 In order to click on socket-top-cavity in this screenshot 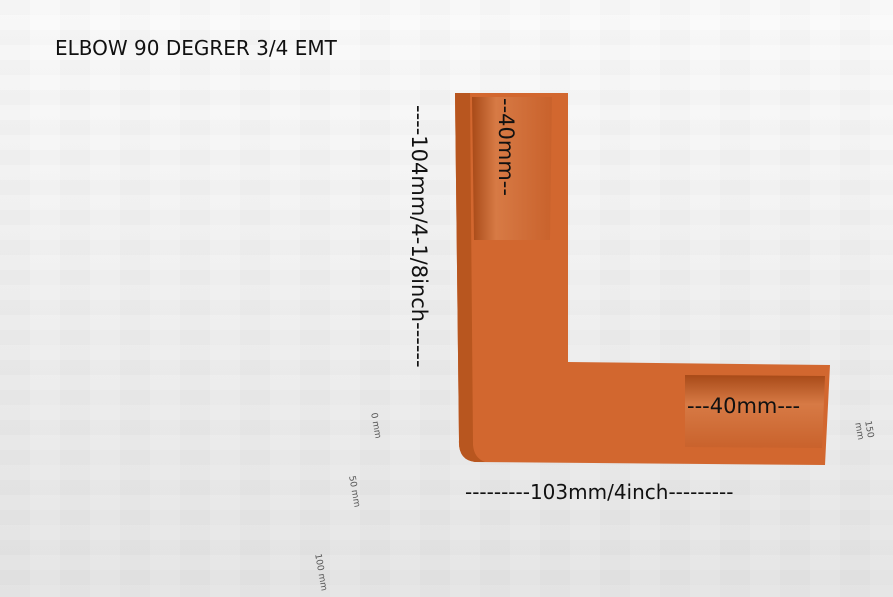, I will do `click(512, 168)`.